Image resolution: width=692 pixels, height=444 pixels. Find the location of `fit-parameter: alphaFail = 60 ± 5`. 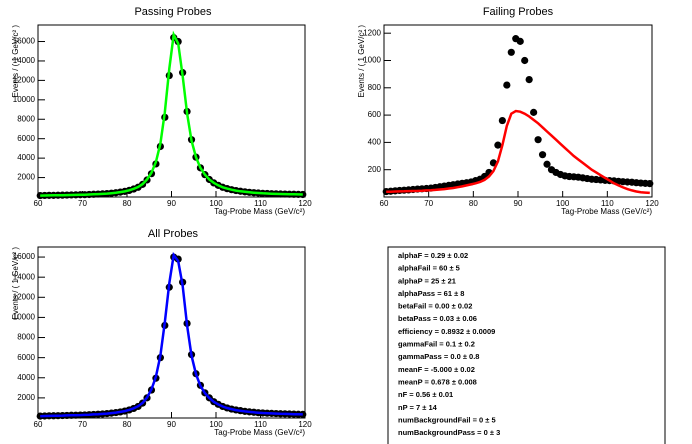

fit-parameter: alphaFail = 60 ± 5 is located at coordinates (429, 268).